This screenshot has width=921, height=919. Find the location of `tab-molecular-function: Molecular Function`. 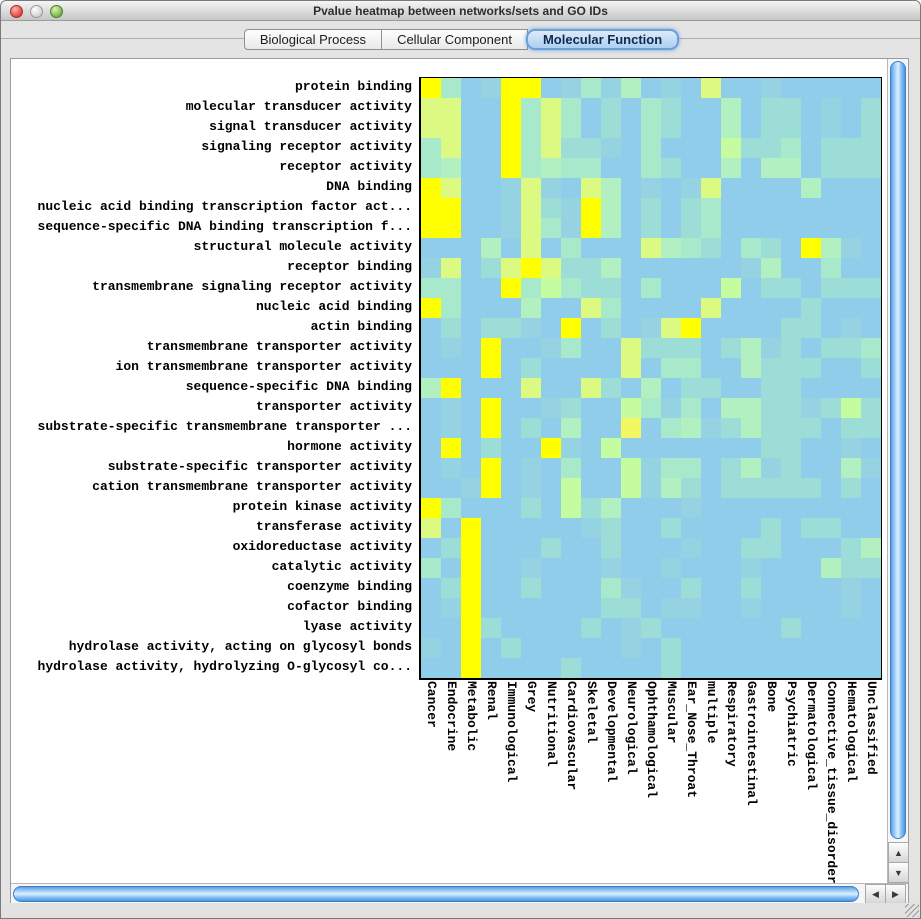

tab-molecular-function: Molecular Function is located at coordinates (602, 39).